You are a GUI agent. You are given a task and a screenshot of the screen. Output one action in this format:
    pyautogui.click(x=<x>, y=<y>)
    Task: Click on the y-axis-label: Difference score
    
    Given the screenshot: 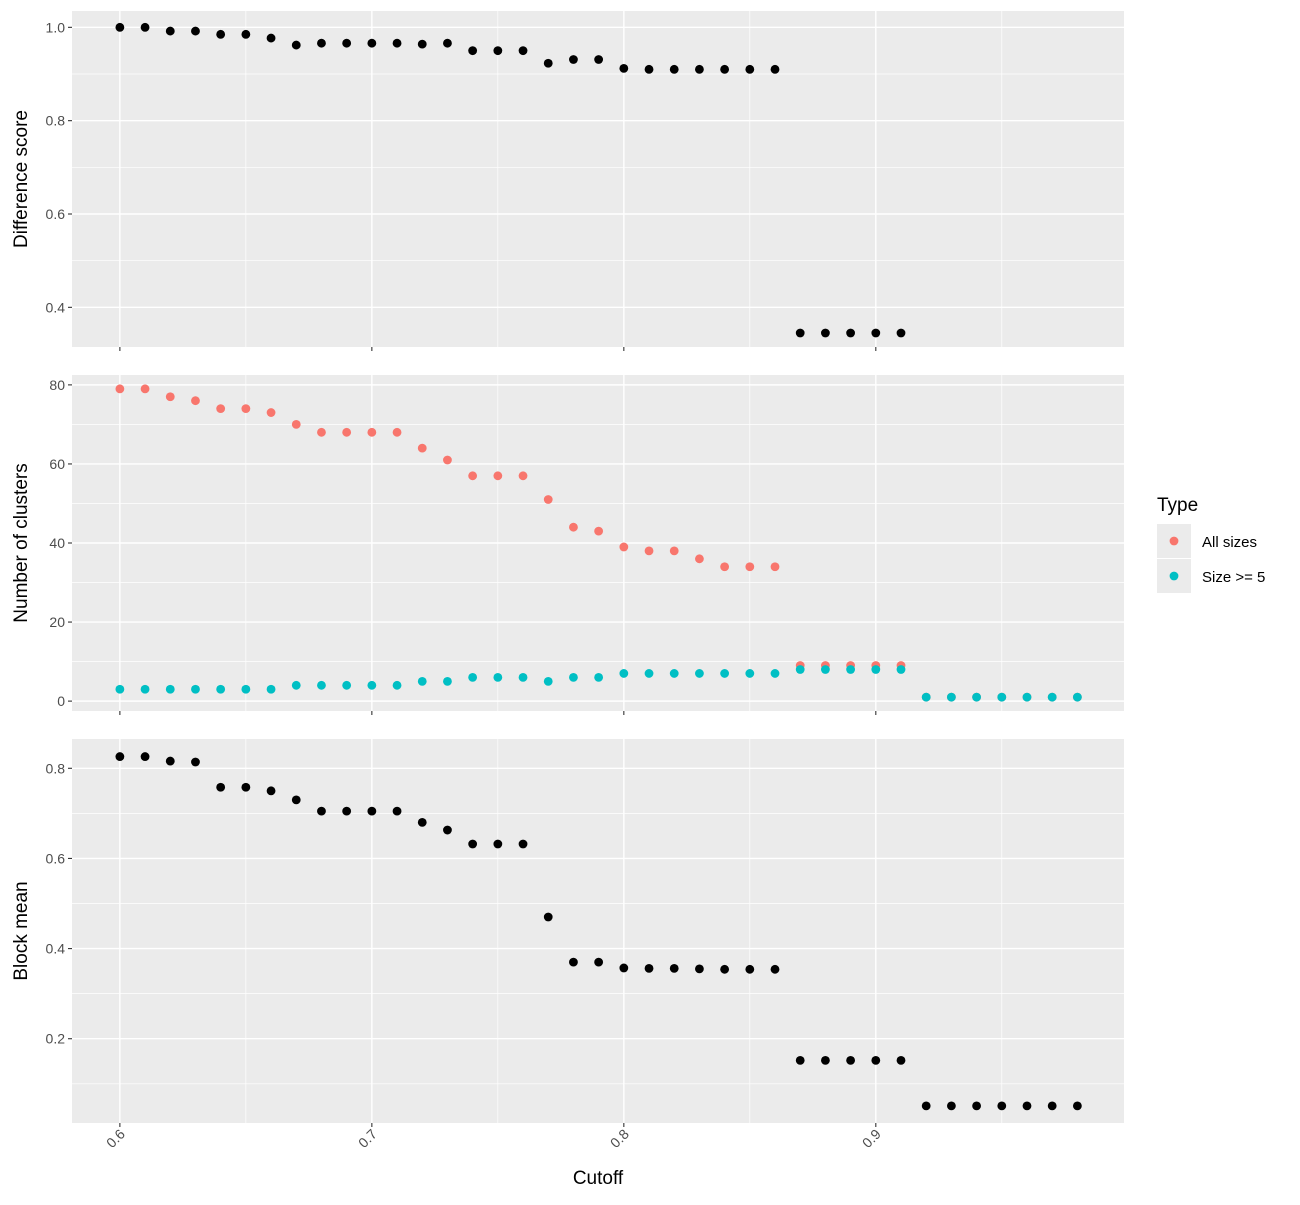 What is the action you would take?
    pyautogui.click(x=21, y=179)
    